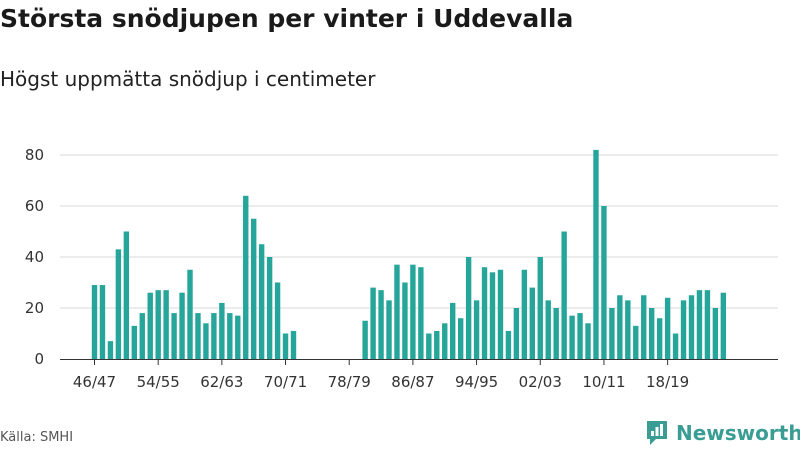 This screenshot has width=800, height=450. I want to click on brand-logo: Newsworthy, so click(722, 433).